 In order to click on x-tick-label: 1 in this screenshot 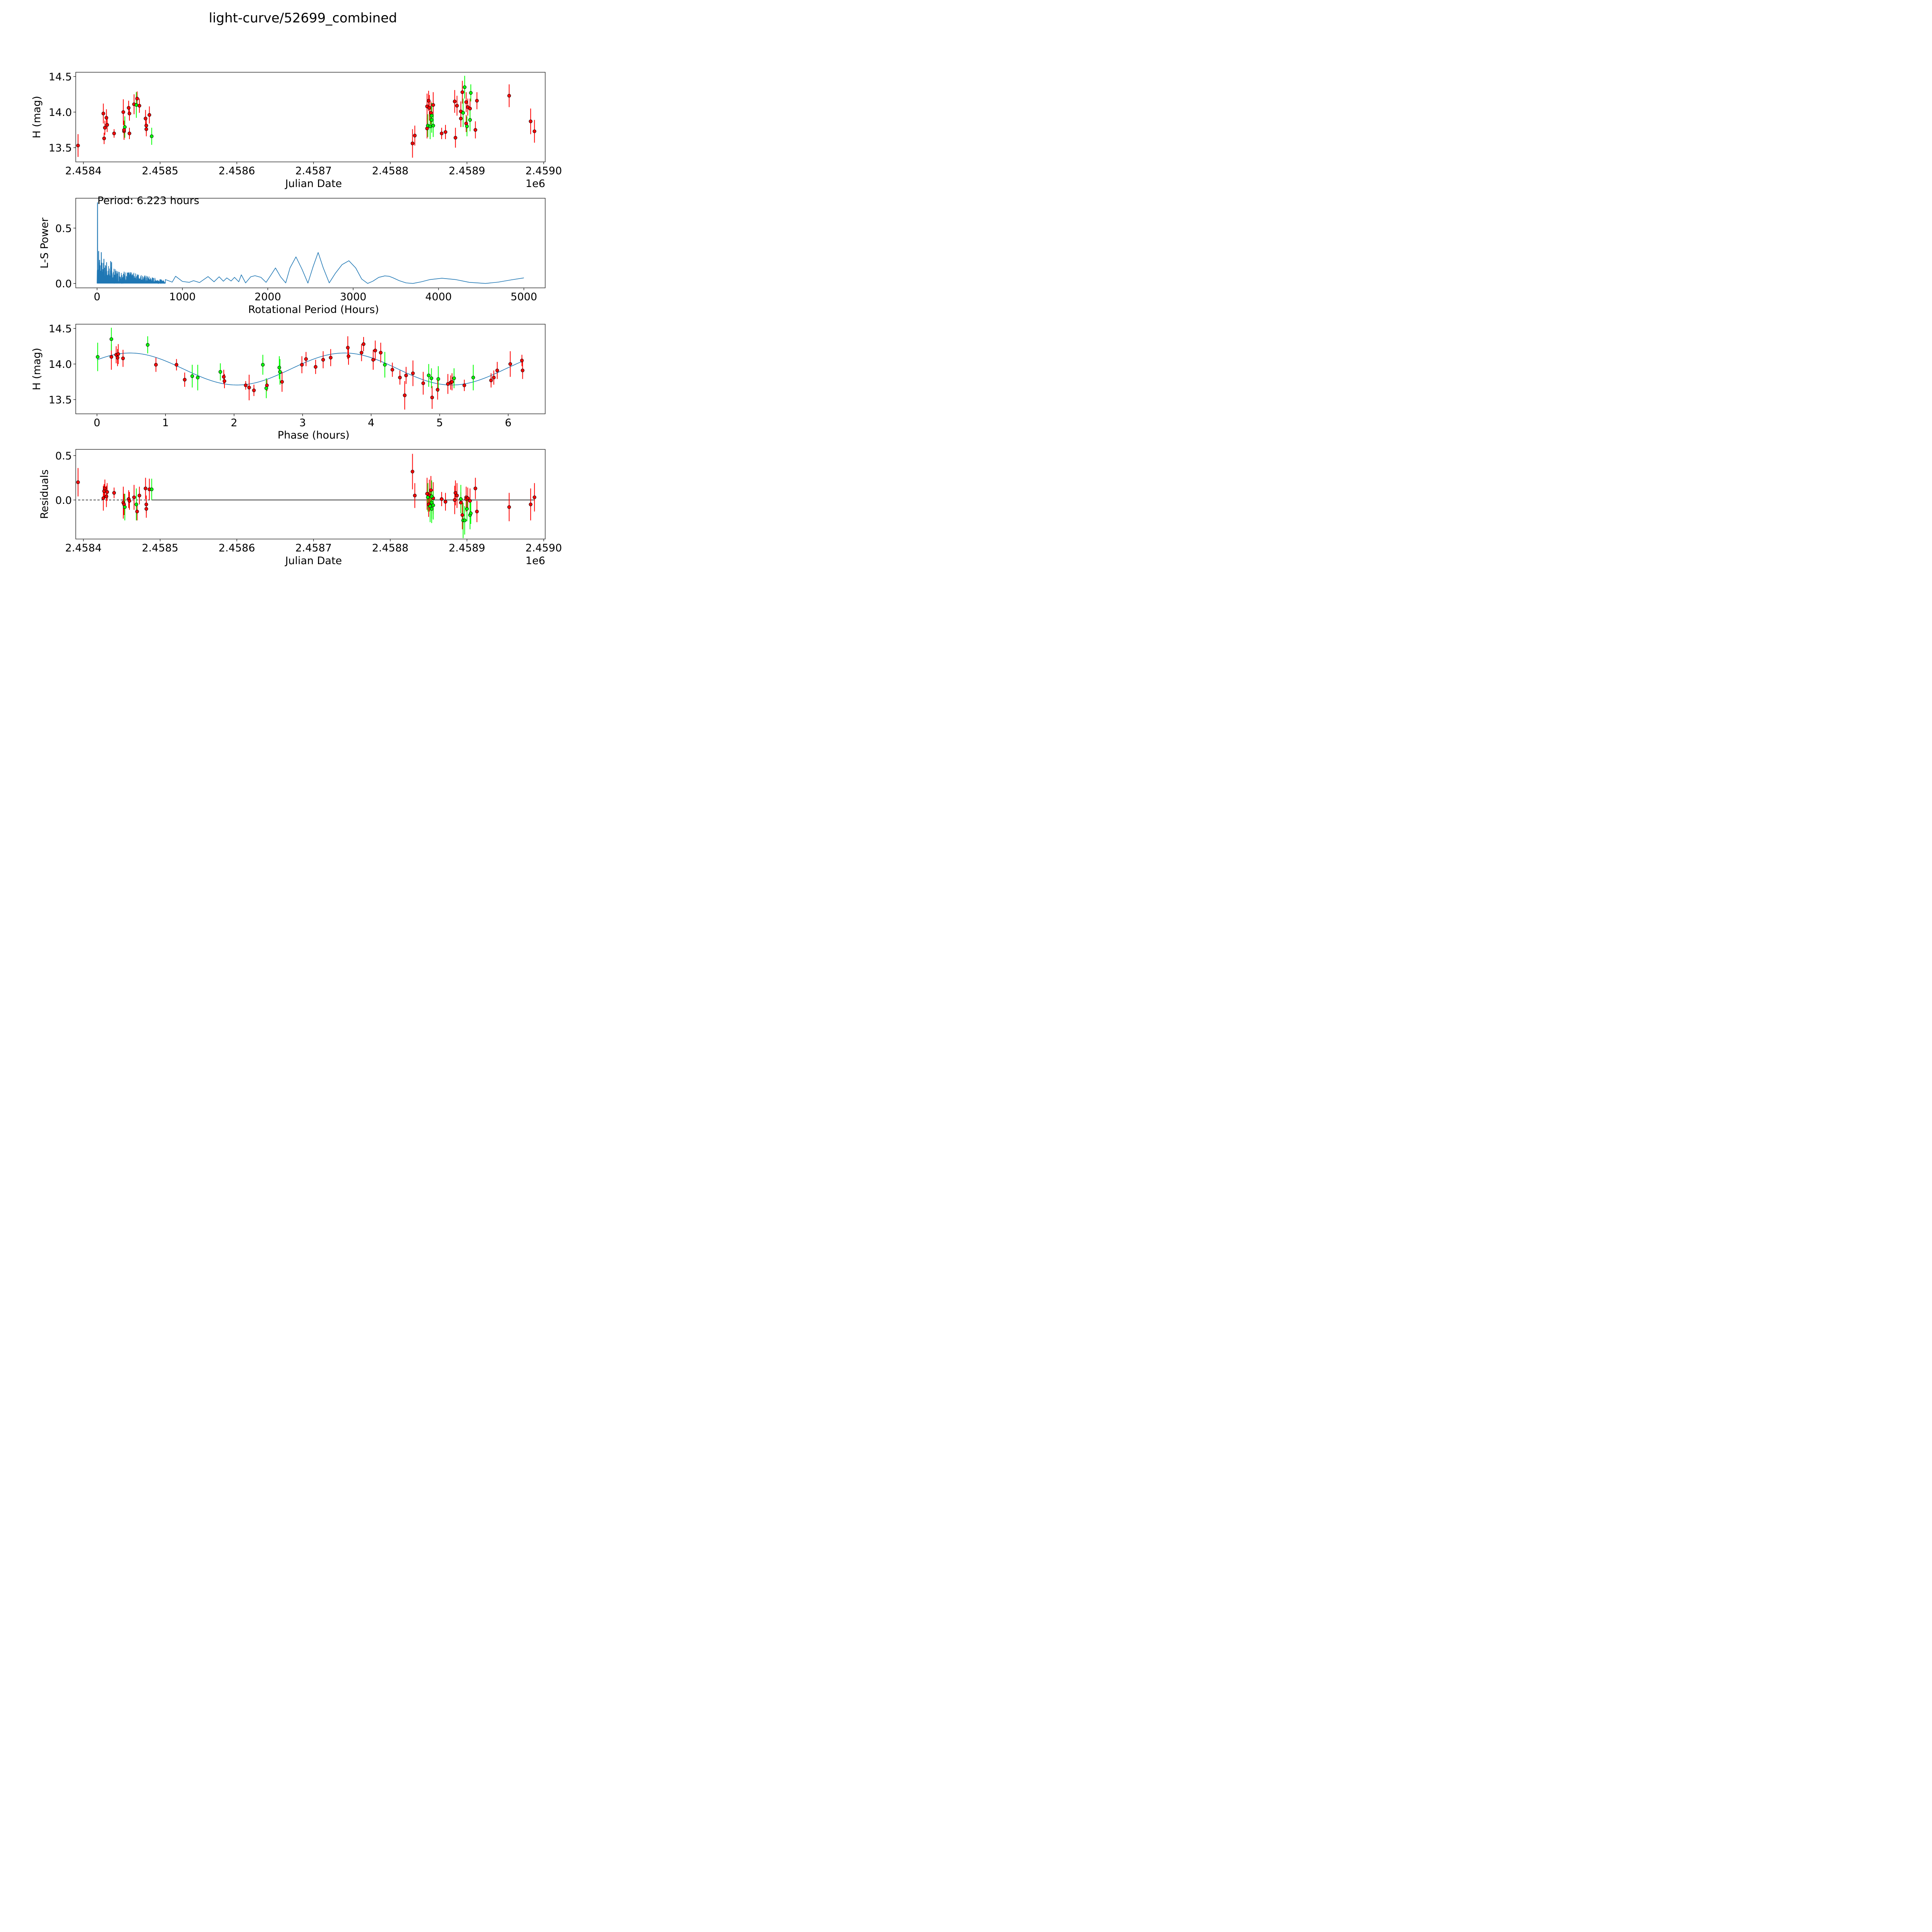, I will do `click(166, 423)`.